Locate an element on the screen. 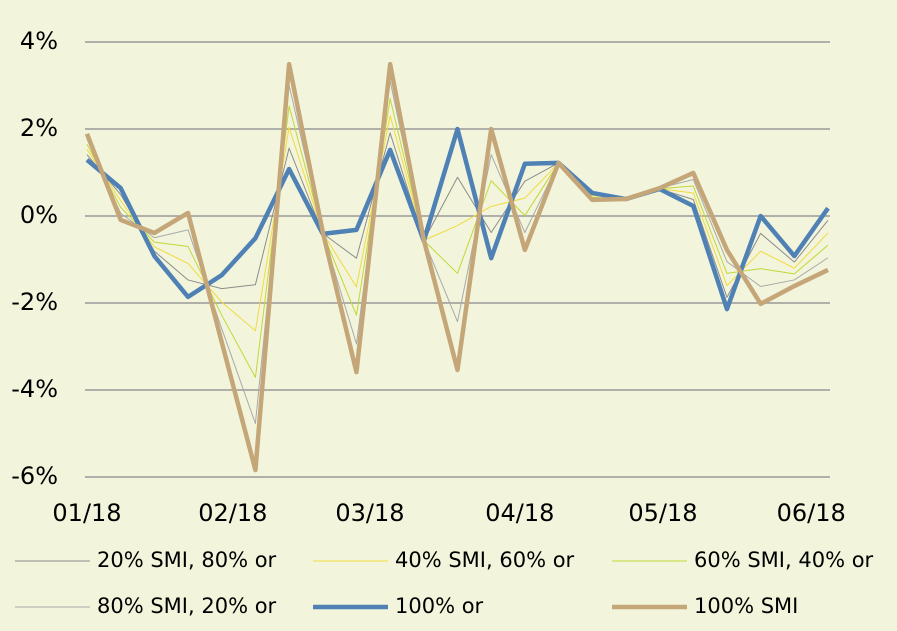  y-tick-label: -4% is located at coordinates (34, 389).